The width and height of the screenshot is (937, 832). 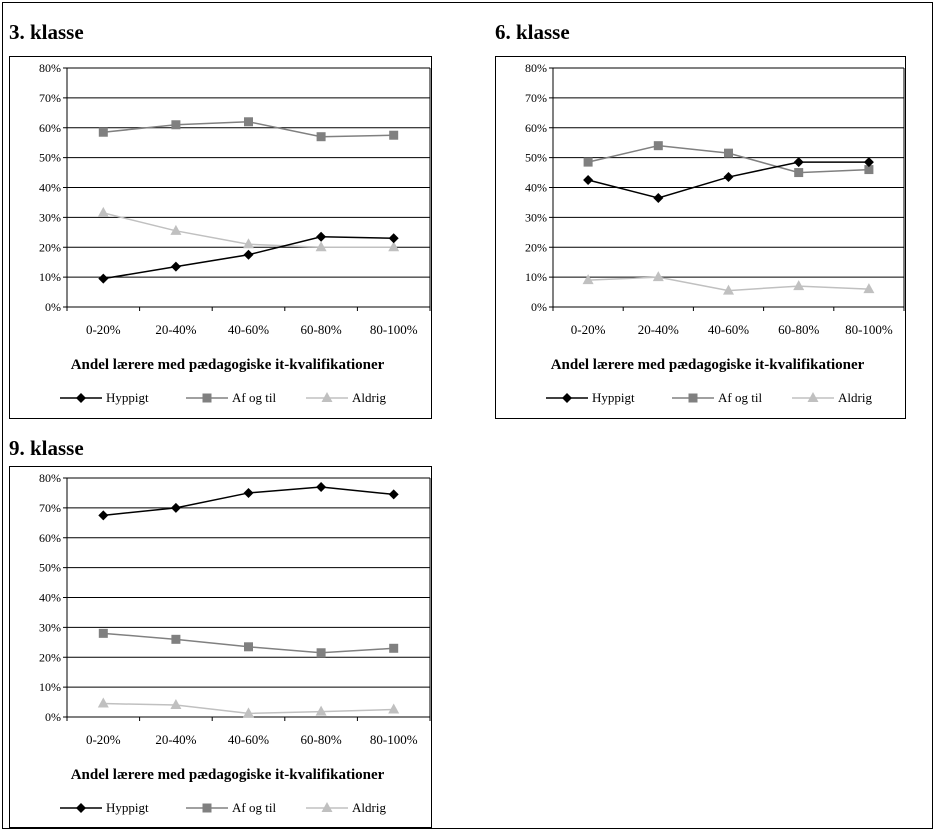 I want to click on panel-title: 3. klasse, so click(x=46, y=32).